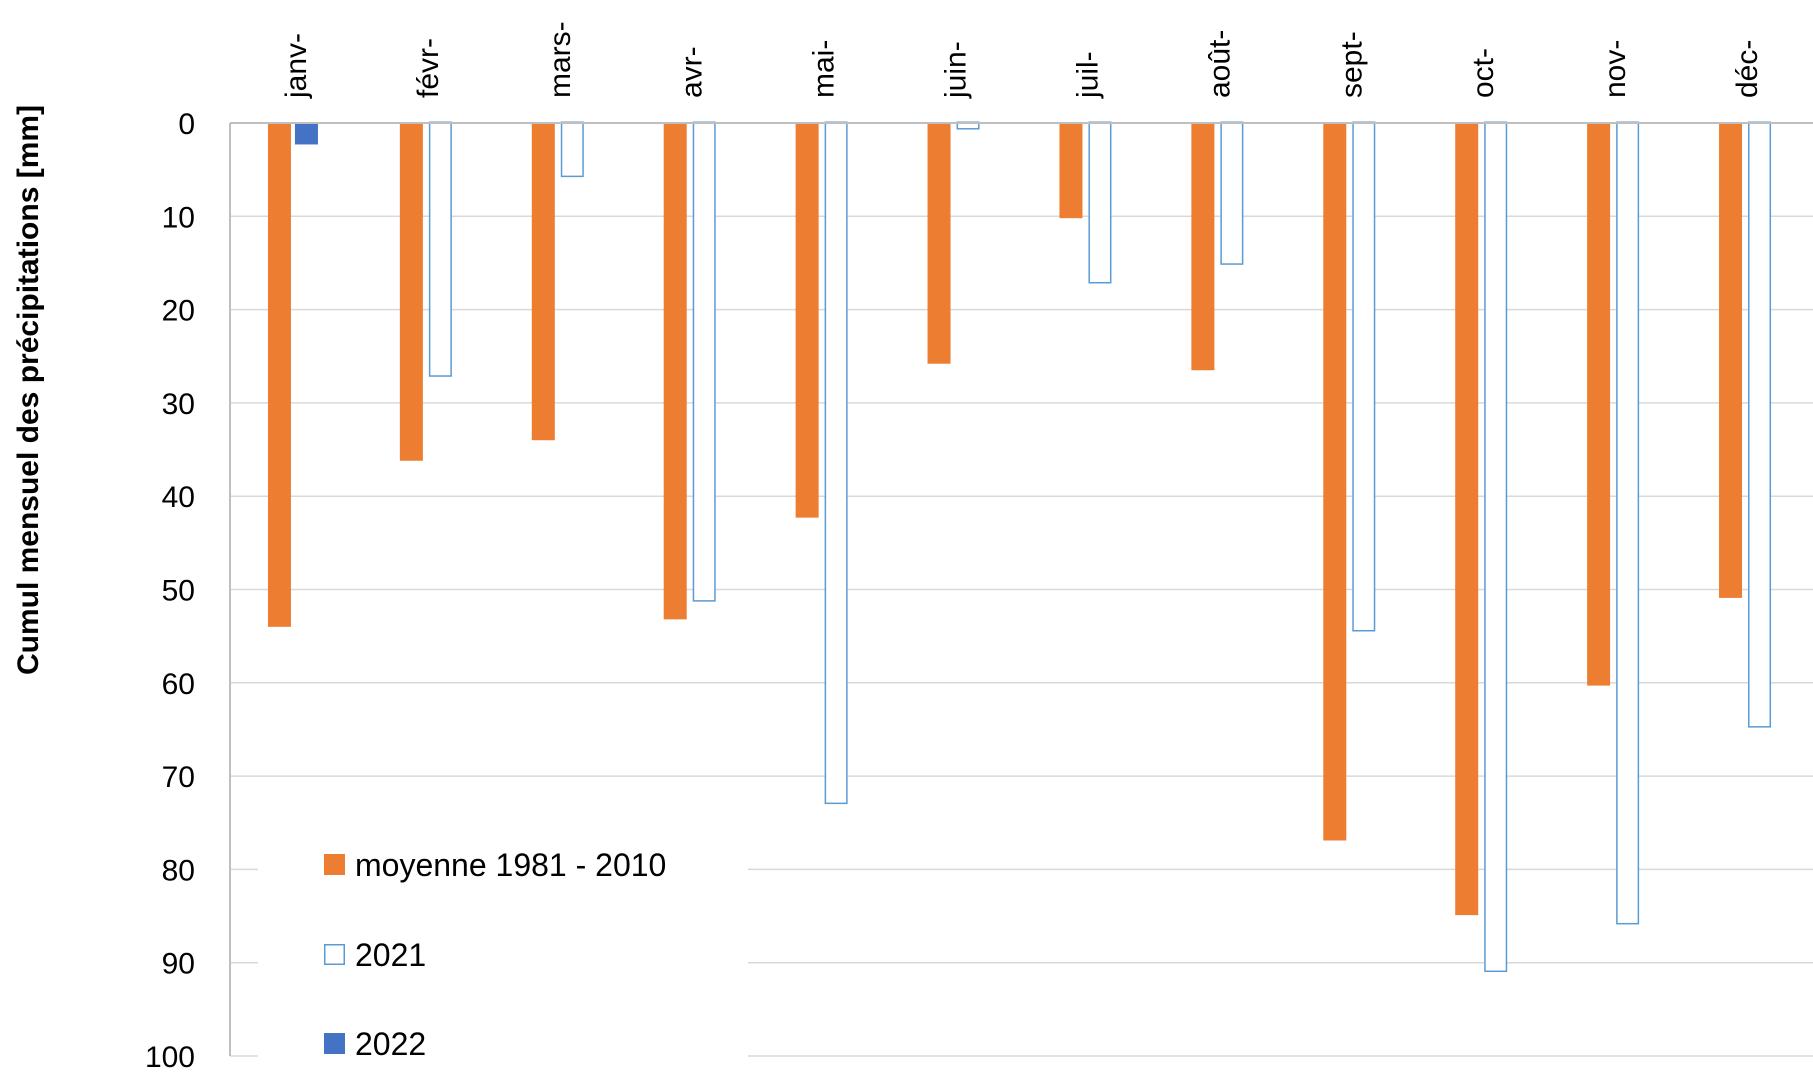 The width and height of the screenshot is (1813, 1075). What do you see at coordinates (178, 777) in the screenshot?
I see `y-tick-label: 70` at bounding box center [178, 777].